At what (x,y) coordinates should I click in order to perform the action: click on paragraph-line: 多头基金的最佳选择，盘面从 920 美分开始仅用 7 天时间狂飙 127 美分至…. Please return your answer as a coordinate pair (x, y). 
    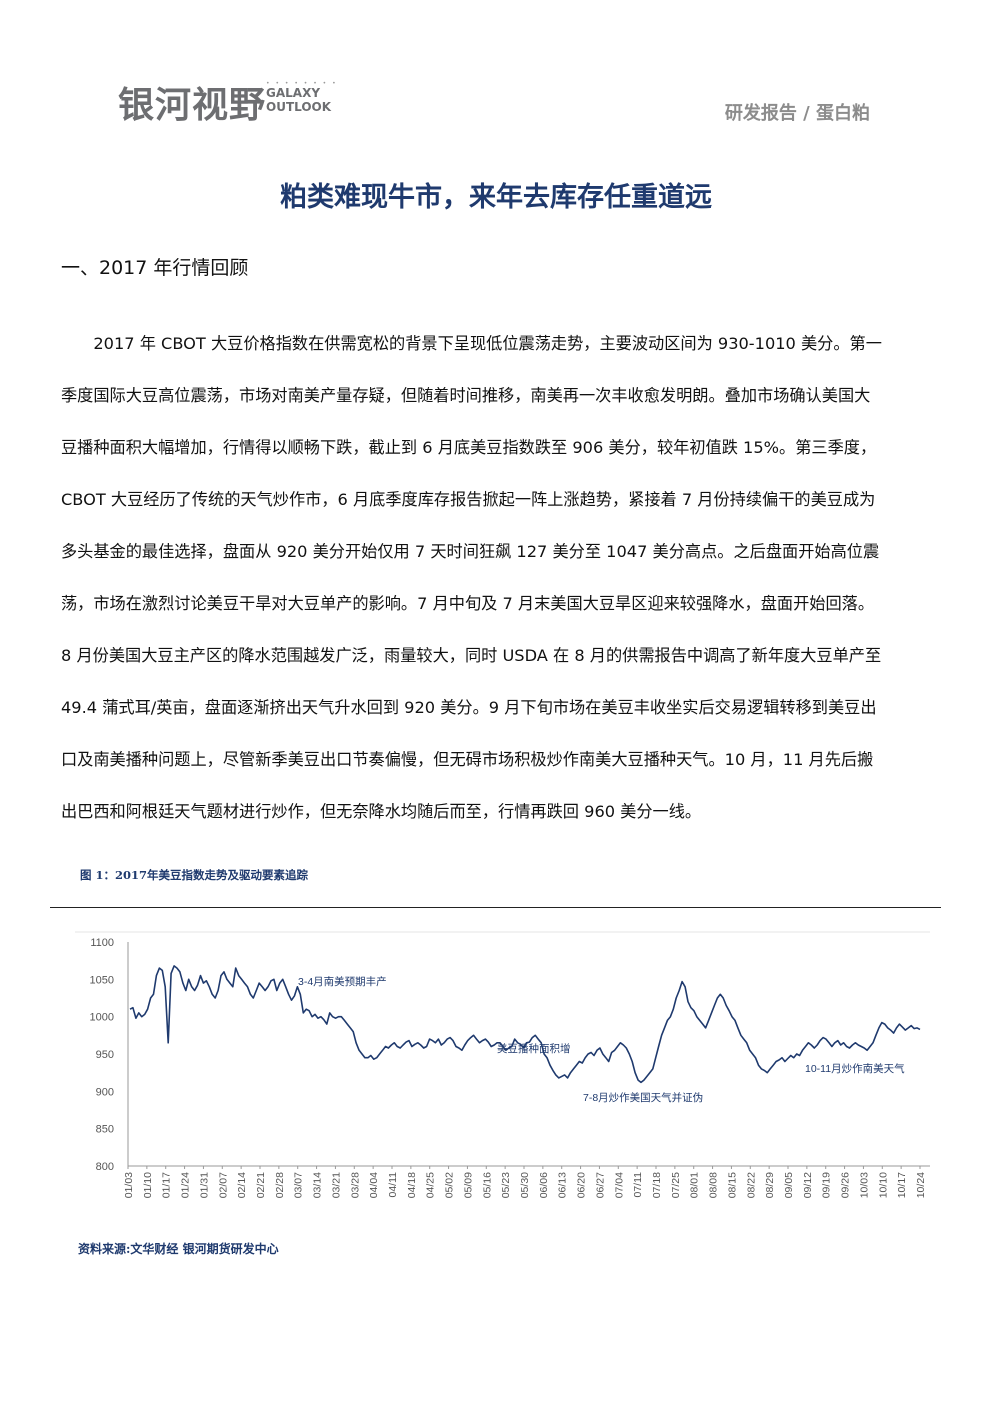
    Looking at the image, I should click on (470, 551).